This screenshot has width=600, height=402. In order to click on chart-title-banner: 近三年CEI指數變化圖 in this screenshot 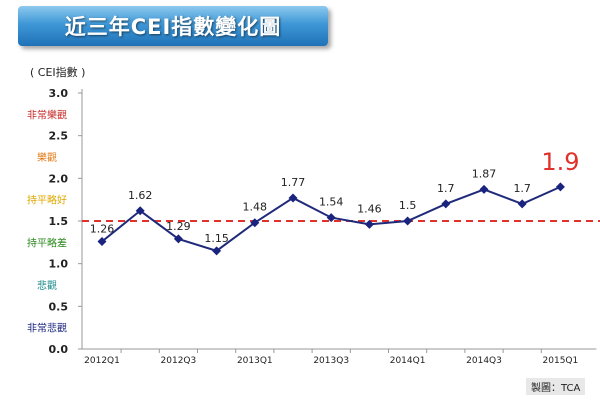, I will do `click(173, 26)`.